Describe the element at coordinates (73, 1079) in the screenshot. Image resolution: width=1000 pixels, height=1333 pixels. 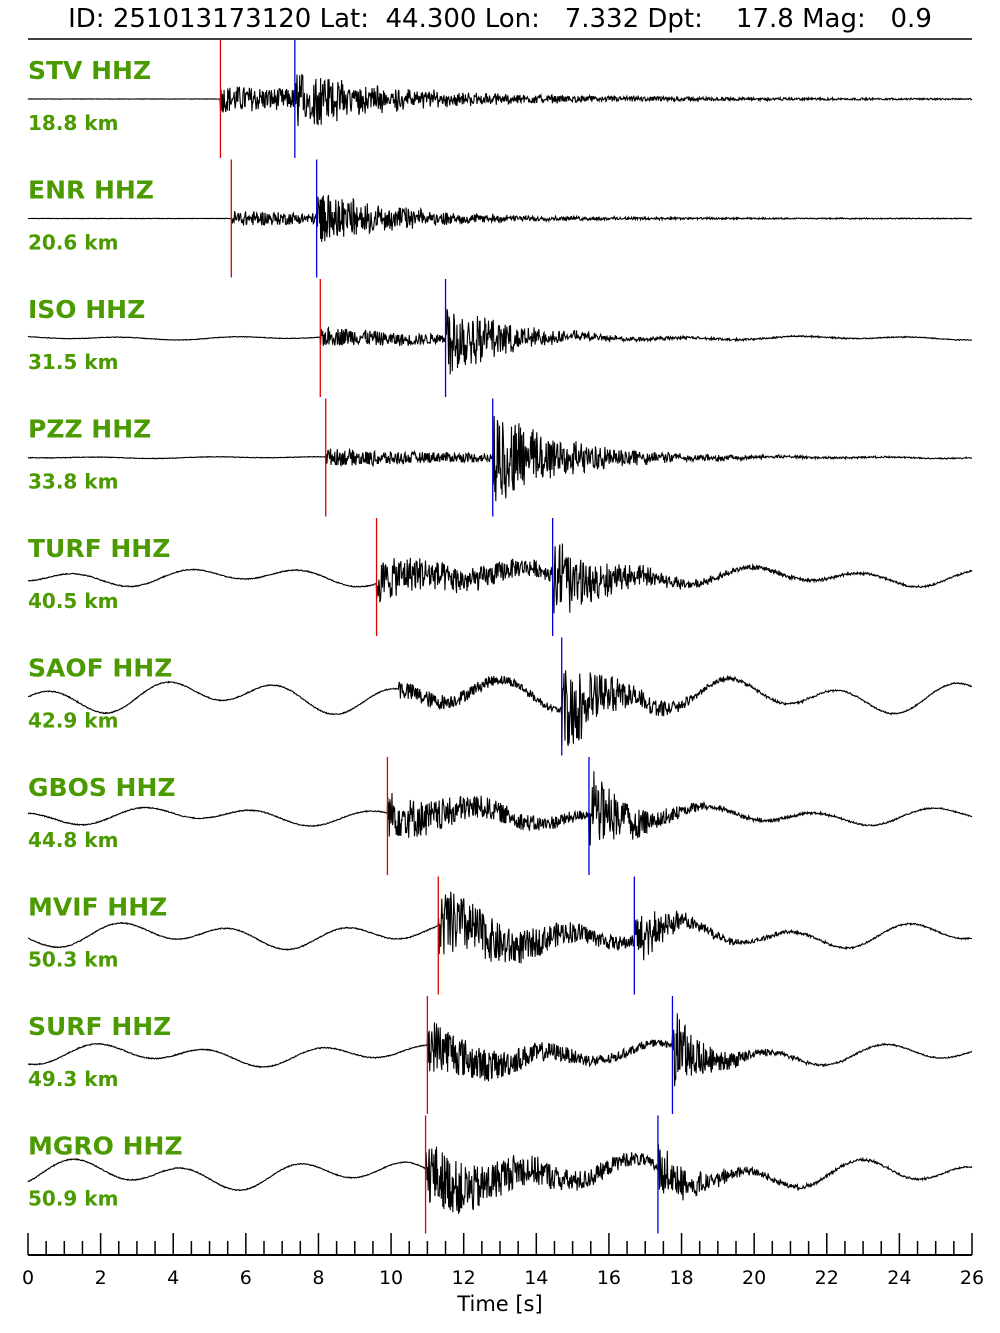
I see `distance-label: 49.3 km` at that location.